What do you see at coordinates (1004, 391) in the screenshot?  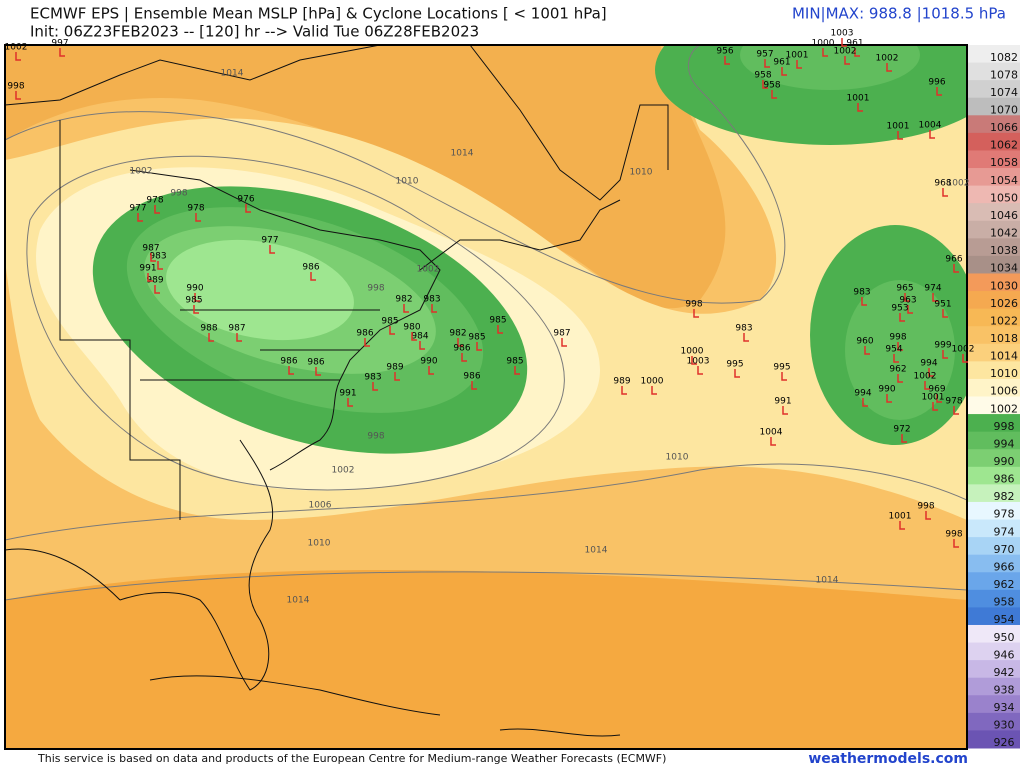 I see `colorbar-label: 1006` at bounding box center [1004, 391].